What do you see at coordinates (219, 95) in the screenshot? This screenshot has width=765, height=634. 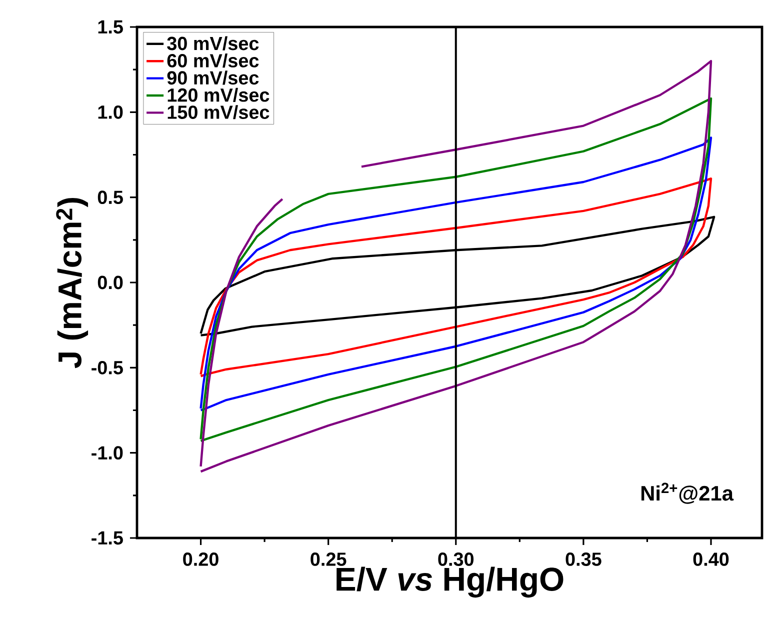 I see `legend-label: 120 mV/sec` at bounding box center [219, 95].